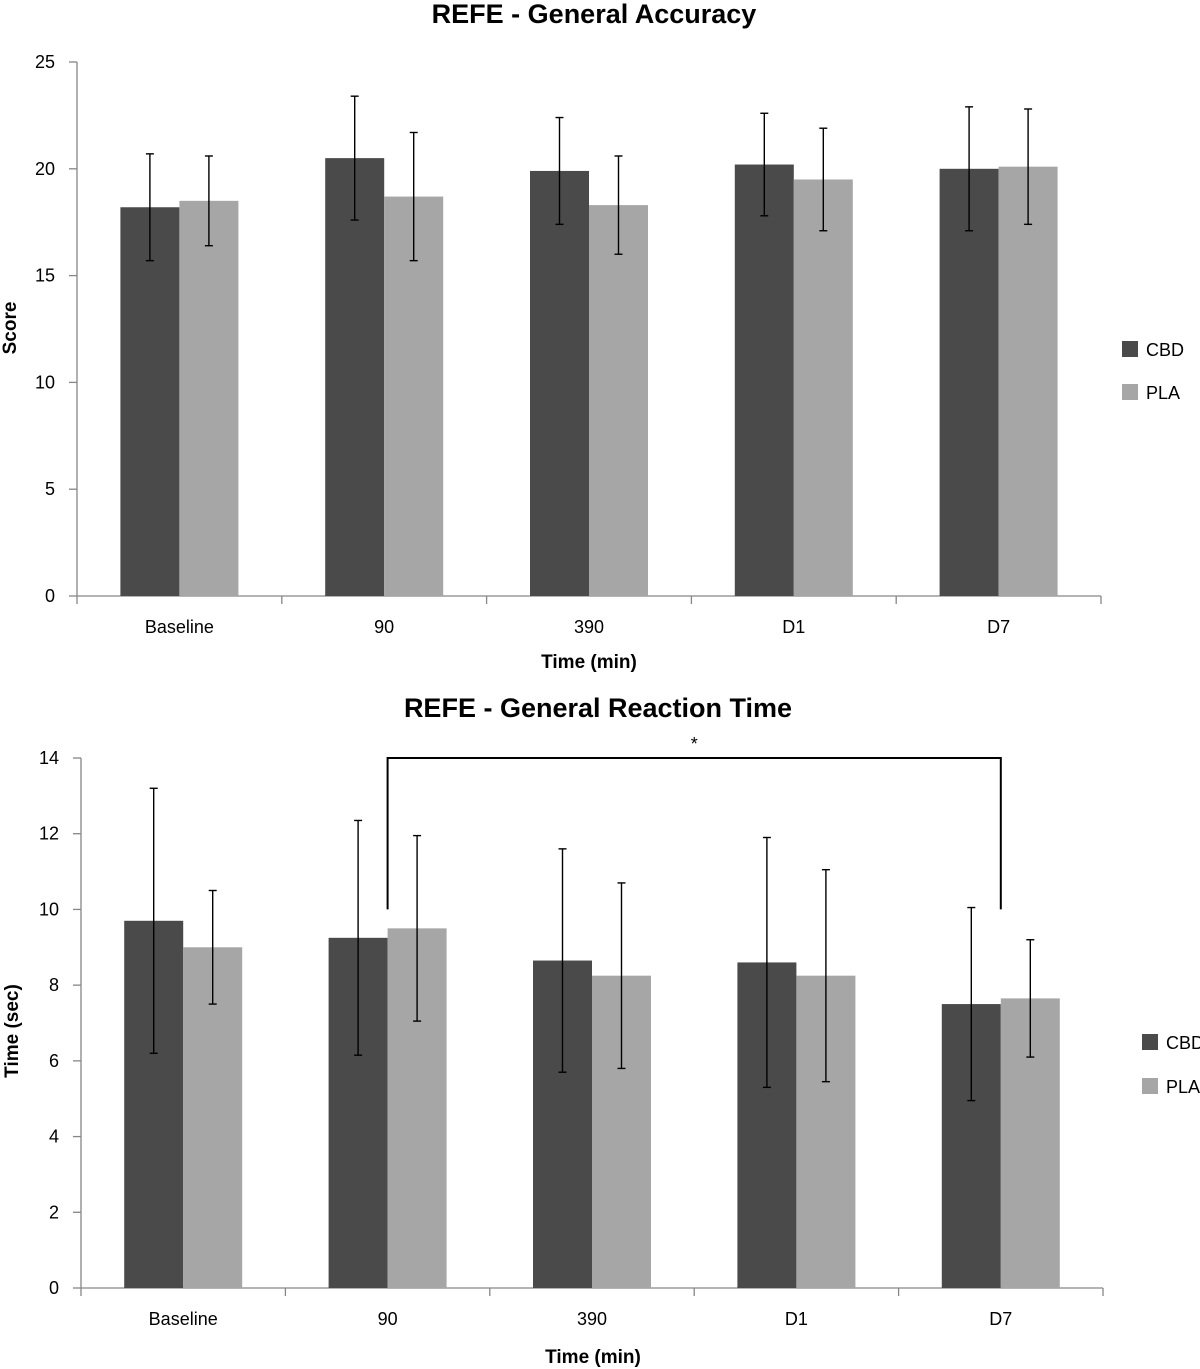 The width and height of the screenshot is (1200, 1369). Describe the element at coordinates (54, 1061) in the screenshot. I see `y-tick-label: 6` at that location.